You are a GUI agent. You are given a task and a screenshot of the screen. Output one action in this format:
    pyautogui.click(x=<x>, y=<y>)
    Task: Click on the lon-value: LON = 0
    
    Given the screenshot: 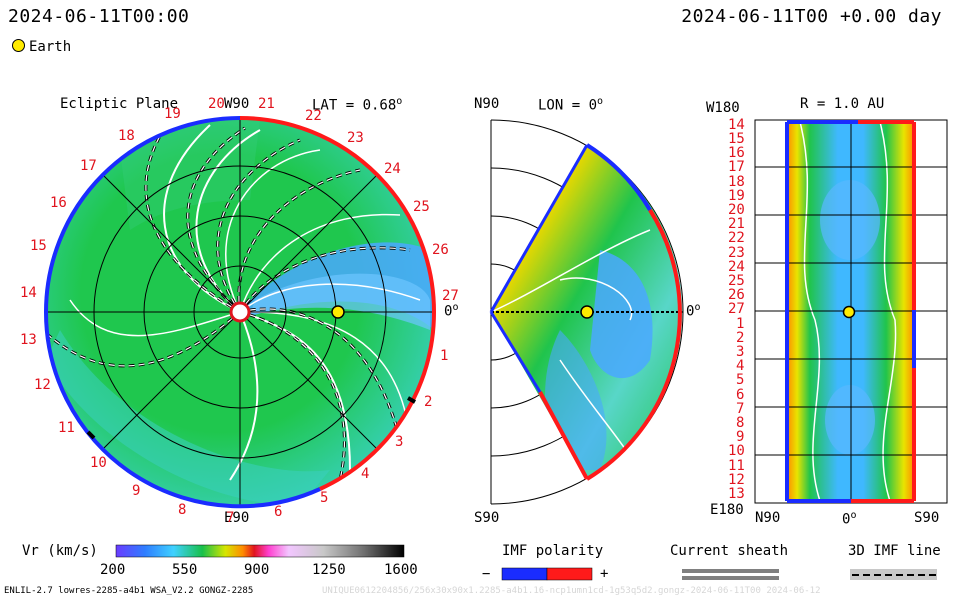 What is the action you would take?
    pyautogui.click(x=568, y=105)
    